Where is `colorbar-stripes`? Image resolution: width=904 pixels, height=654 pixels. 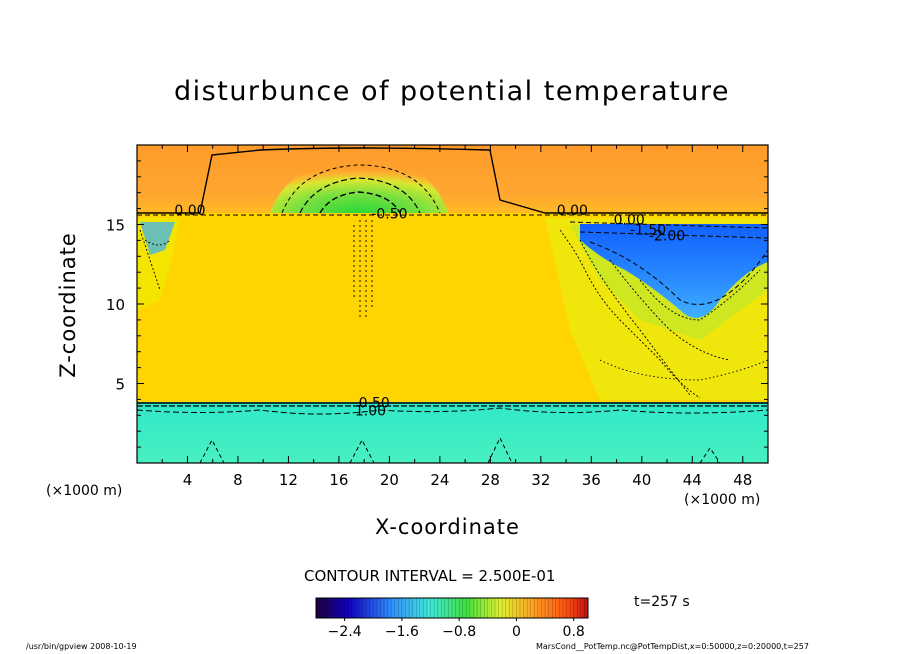
colorbar-stripes is located at coordinates (454, 608).